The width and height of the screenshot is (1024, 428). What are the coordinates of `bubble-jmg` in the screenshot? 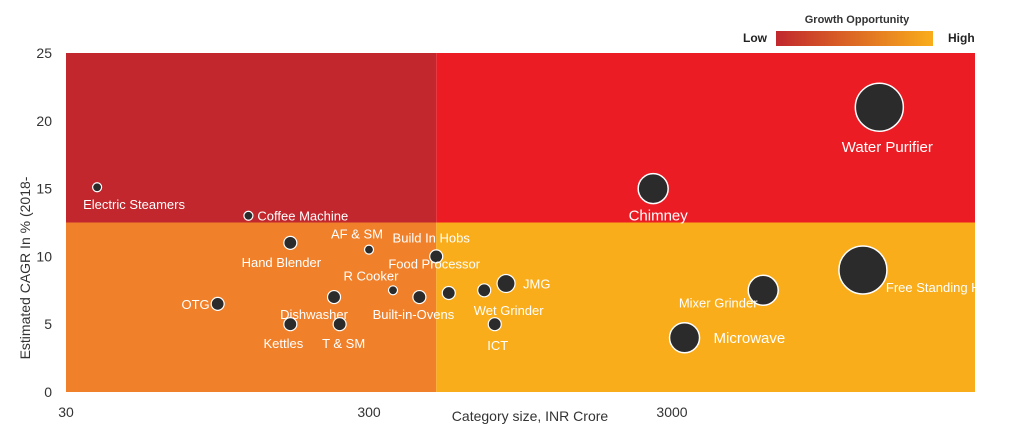 It's located at (506, 283).